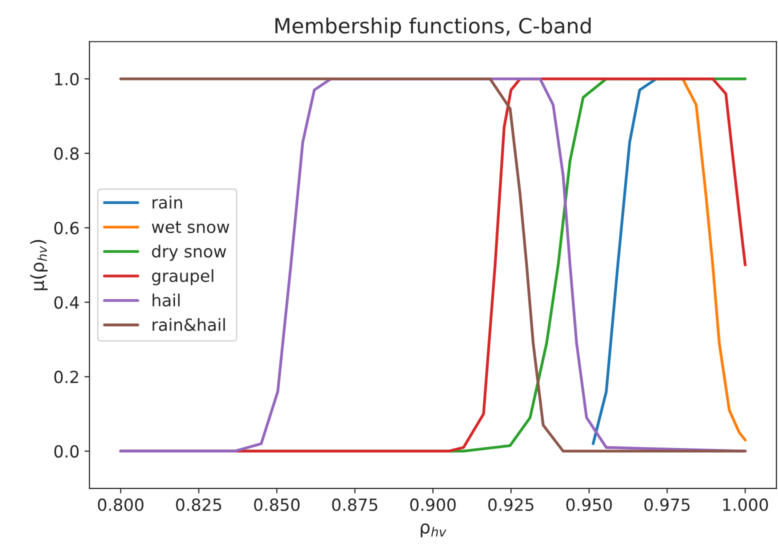 The height and width of the screenshot is (555, 778). What do you see at coordinates (67, 79) in the screenshot?
I see `y-tick-label: 1.0` at bounding box center [67, 79].